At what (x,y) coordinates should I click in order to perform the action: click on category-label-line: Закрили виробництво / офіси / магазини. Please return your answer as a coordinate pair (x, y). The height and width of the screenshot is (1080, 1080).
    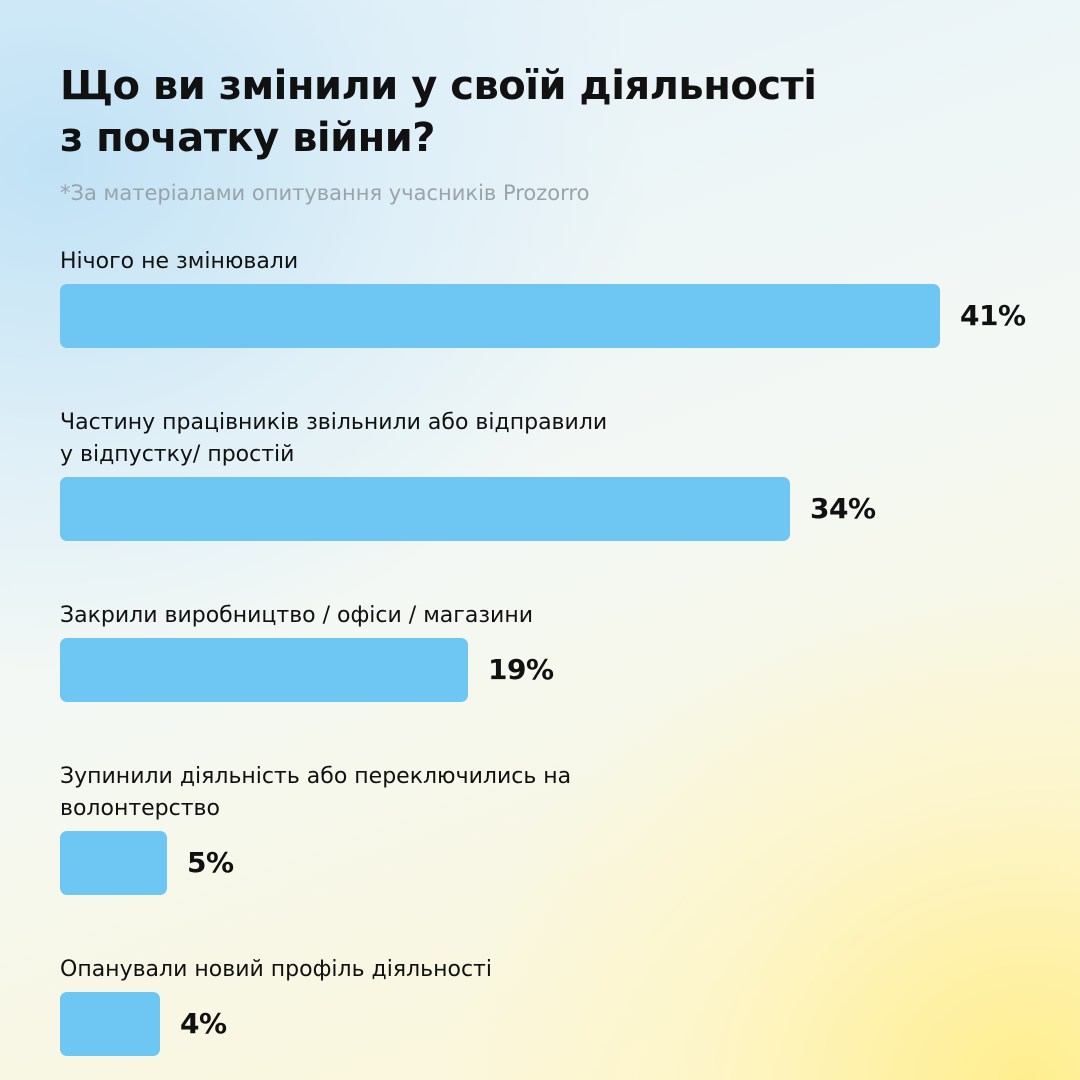
    Looking at the image, I should click on (297, 615).